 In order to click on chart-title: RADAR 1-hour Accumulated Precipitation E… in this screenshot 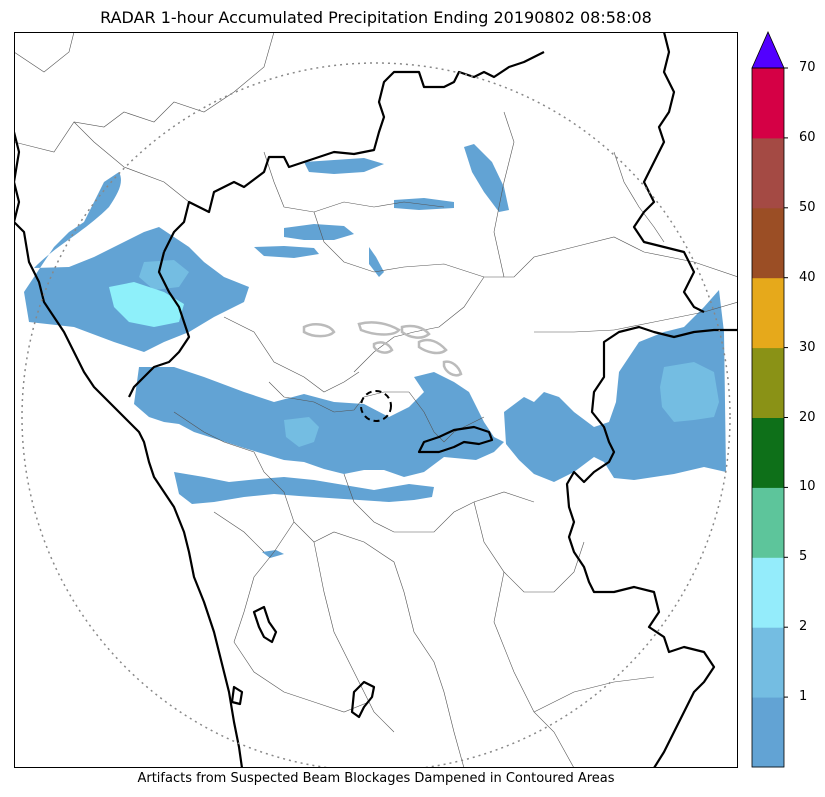, I will do `click(376, 17)`.